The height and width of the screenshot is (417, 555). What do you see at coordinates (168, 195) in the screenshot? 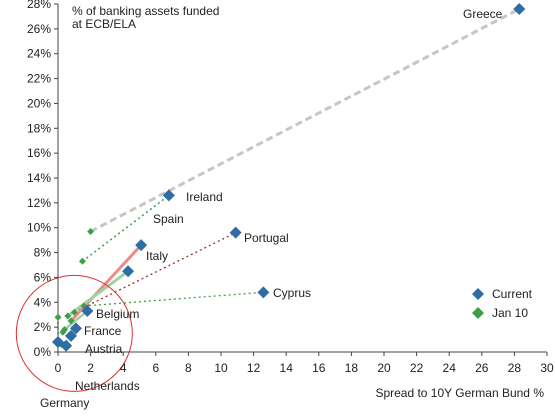
I see `point-current-ireland` at bounding box center [168, 195].